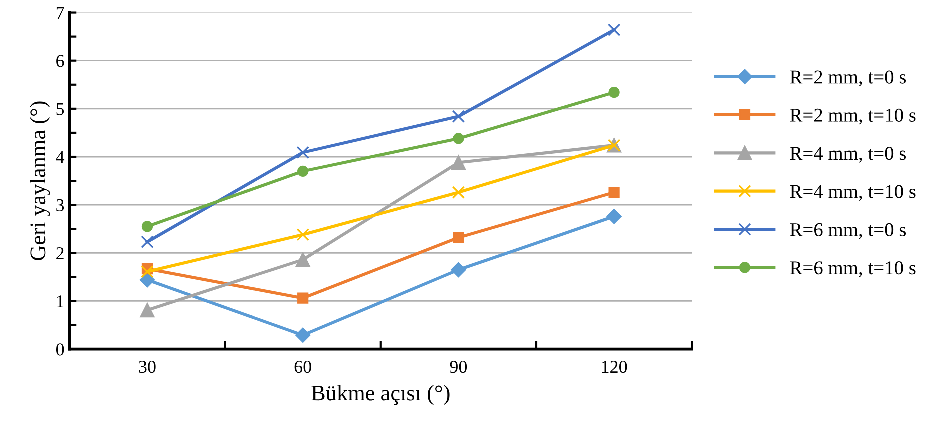  What do you see at coordinates (60, 205) in the screenshot?
I see `y-tick-label: 3` at bounding box center [60, 205].